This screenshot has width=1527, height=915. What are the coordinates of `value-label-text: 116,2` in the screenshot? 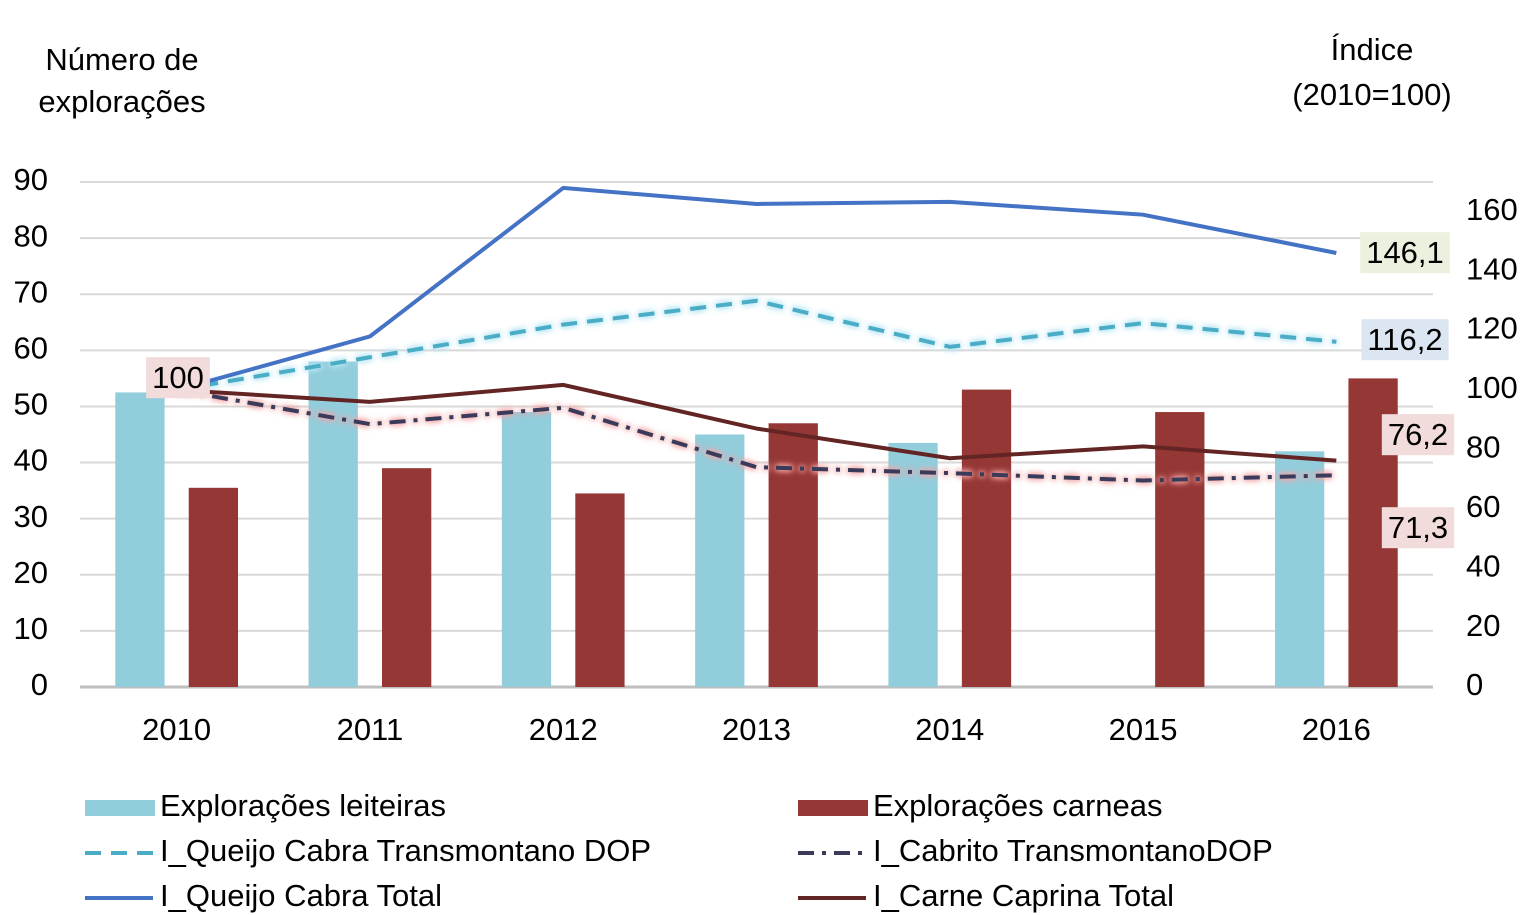 It's located at (1404, 339).